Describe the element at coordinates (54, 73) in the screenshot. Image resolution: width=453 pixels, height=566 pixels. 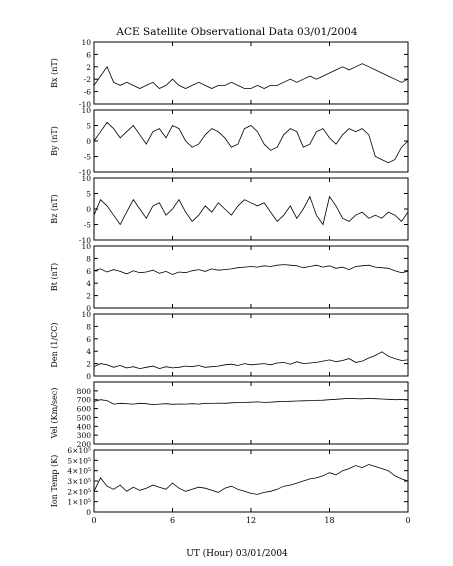
I see `y-axis-label: Bx (nT)` at that location.